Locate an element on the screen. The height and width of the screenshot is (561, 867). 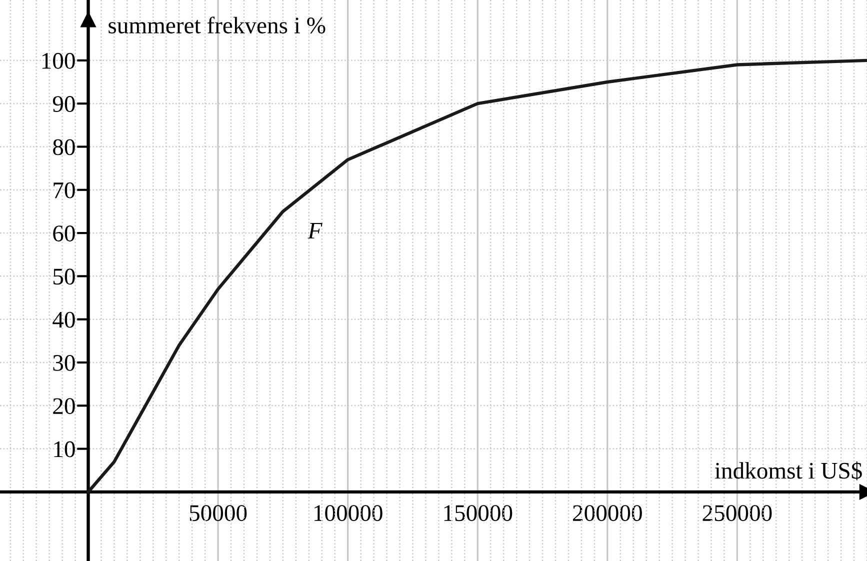
y-tick-label: 50 is located at coordinates (64, 276).